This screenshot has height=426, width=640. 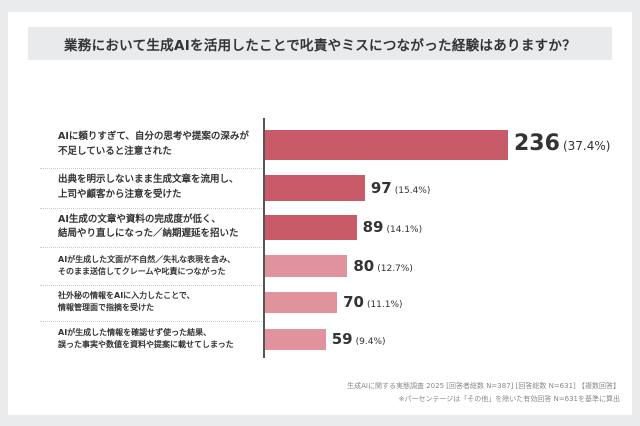 What do you see at coordinates (384, 305) in the screenshot?
I see `percent-label: (11.1%)` at bounding box center [384, 305].